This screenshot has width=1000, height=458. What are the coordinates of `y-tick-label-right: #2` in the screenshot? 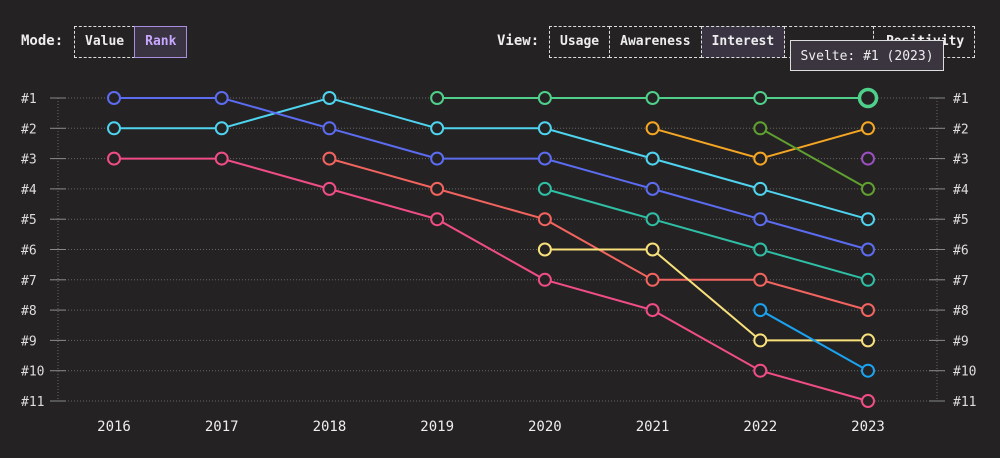 It's located at (961, 129).